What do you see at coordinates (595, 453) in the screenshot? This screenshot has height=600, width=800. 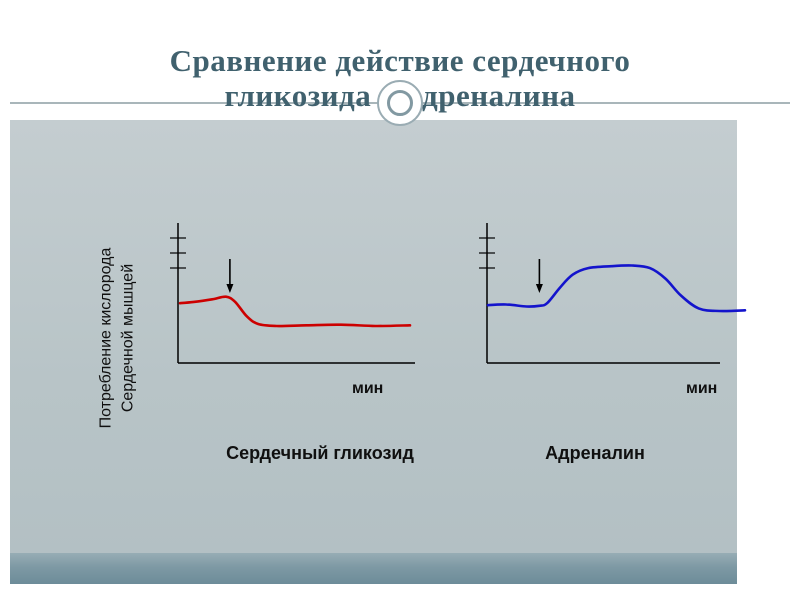 I see `adrenaline-caption: Адреналин` at bounding box center [595, 453].